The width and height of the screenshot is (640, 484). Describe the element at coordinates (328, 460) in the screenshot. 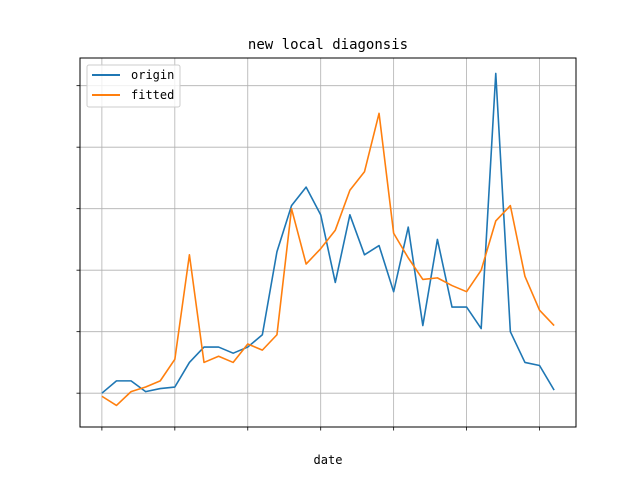

I see `x-axis-label: date` at that location.